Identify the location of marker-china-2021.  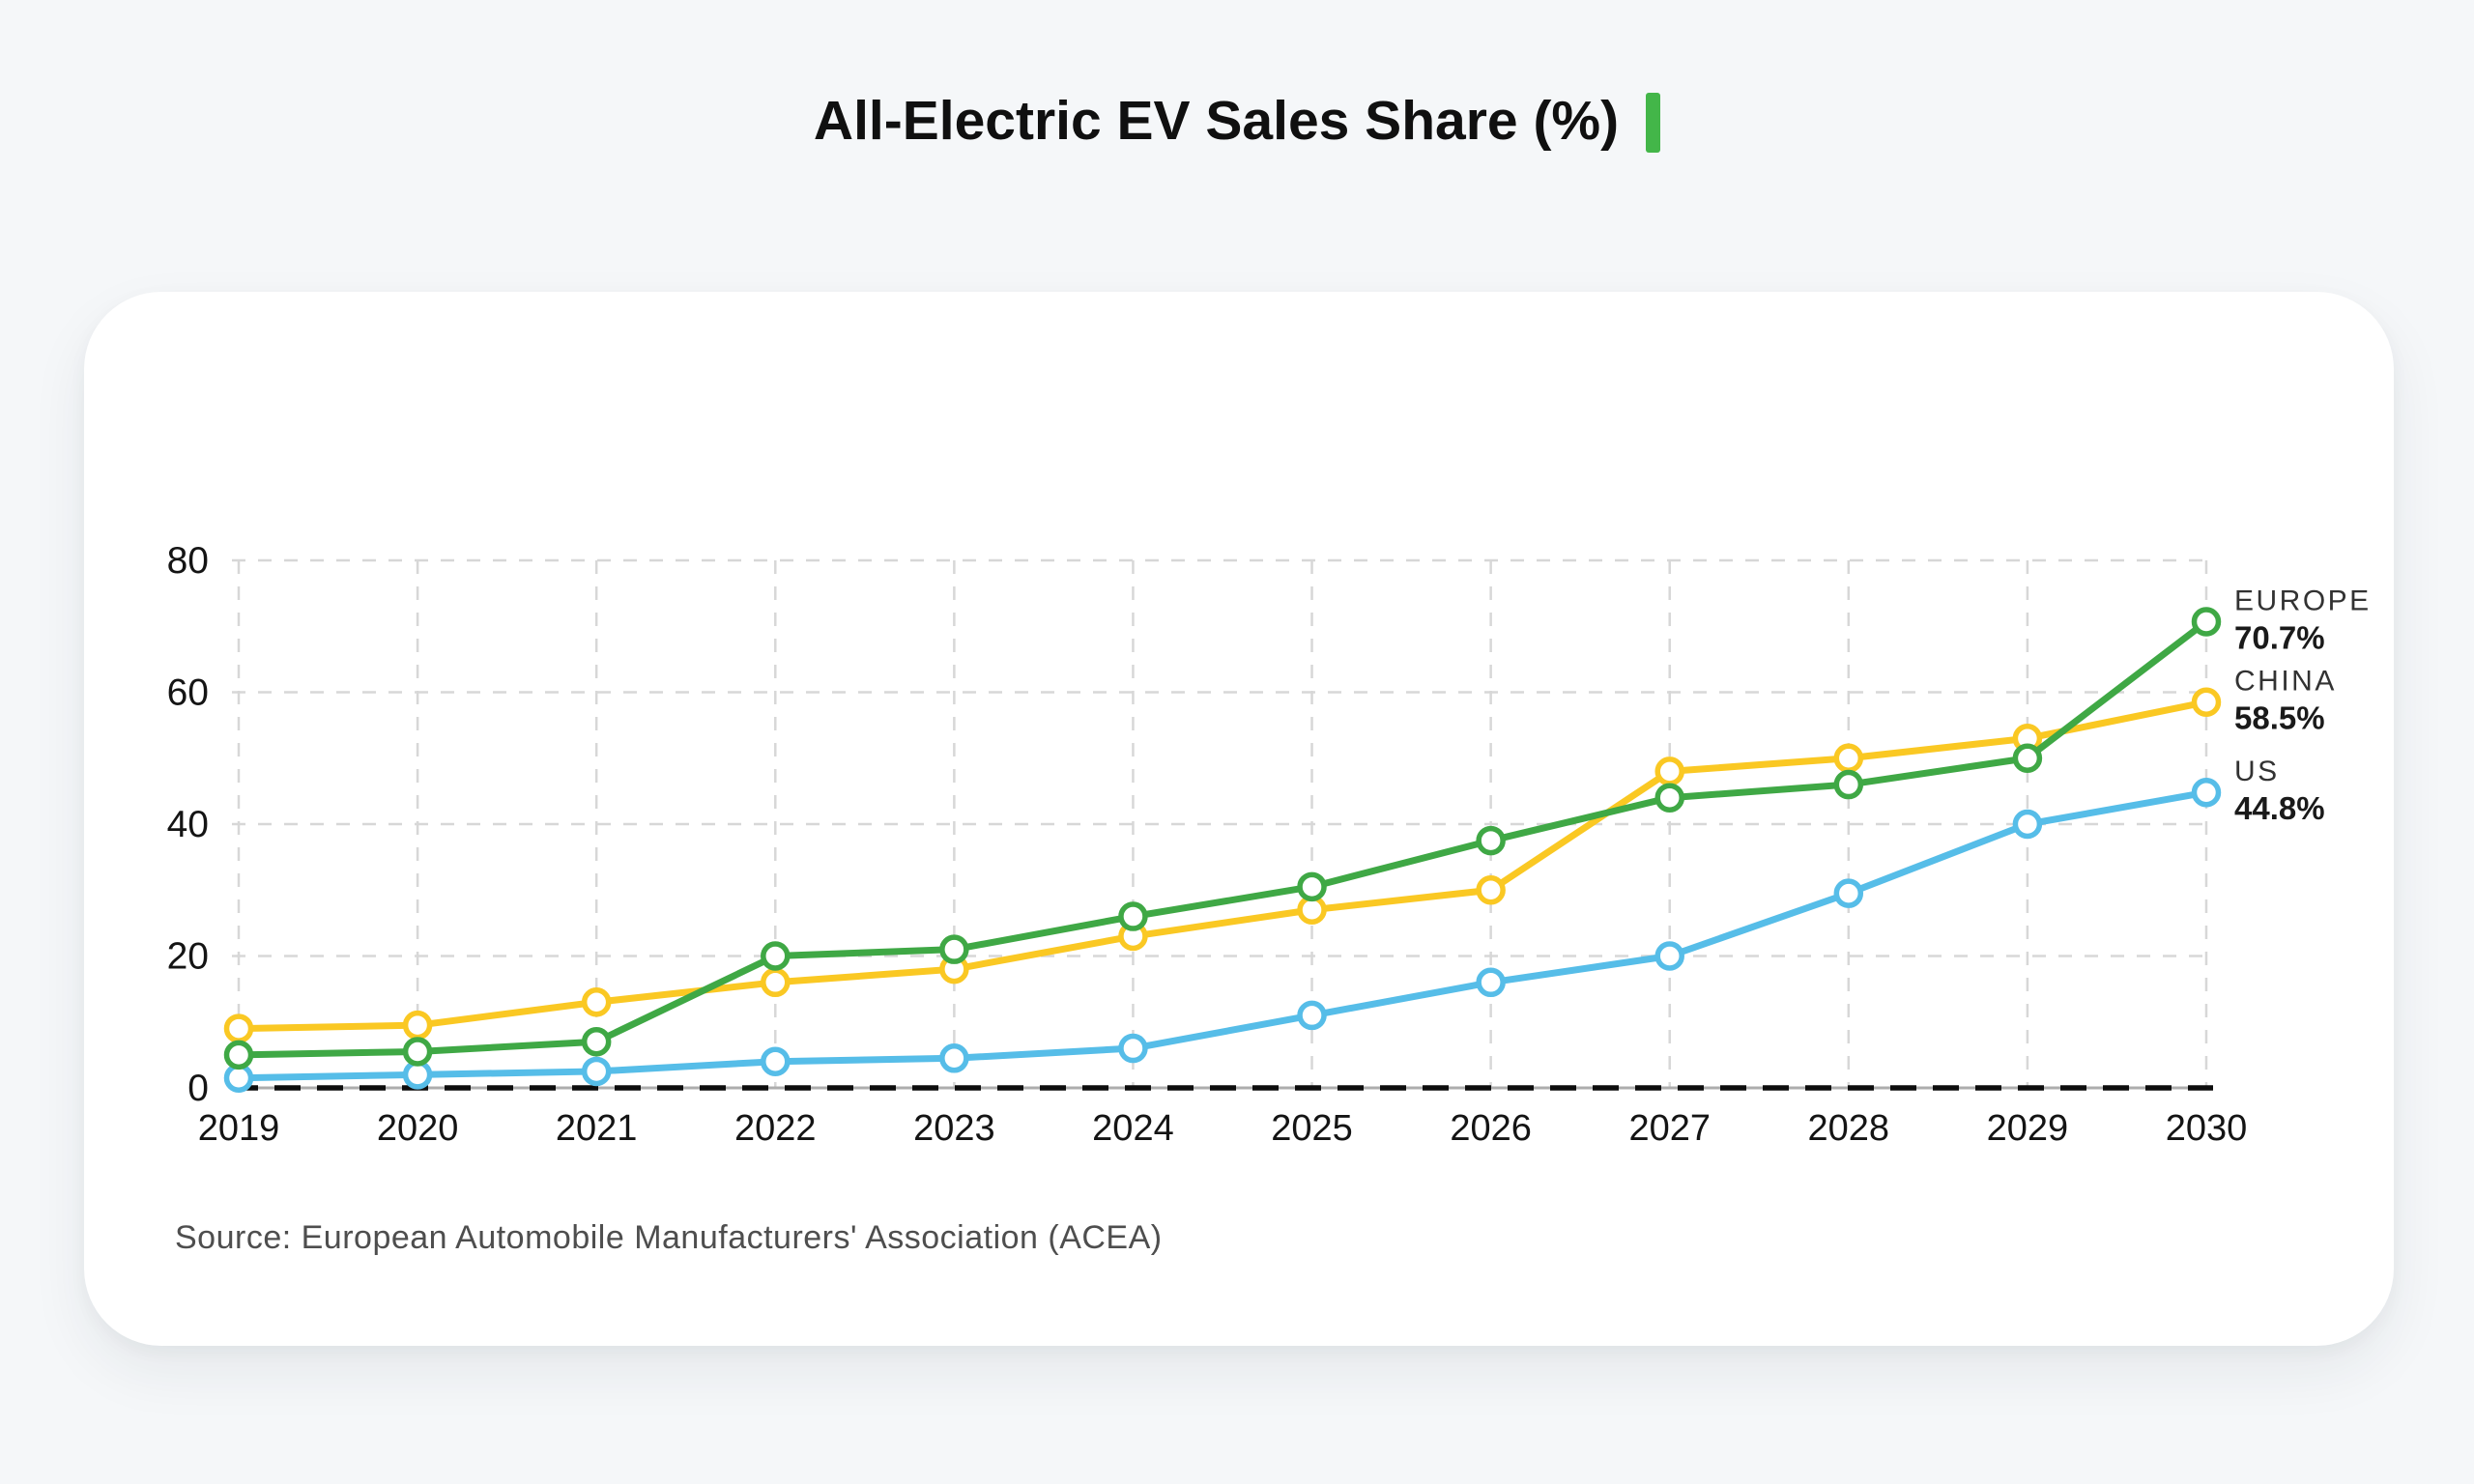
(597, 1002).